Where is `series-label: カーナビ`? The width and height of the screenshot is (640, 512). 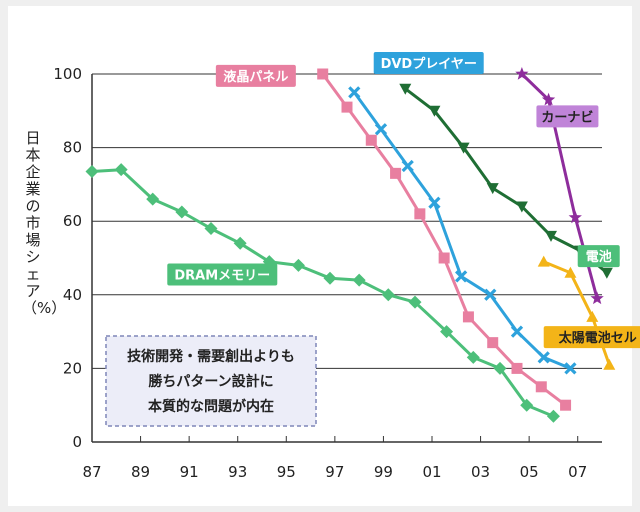 series-label: カーナビ is located at coordinates (567, 117).